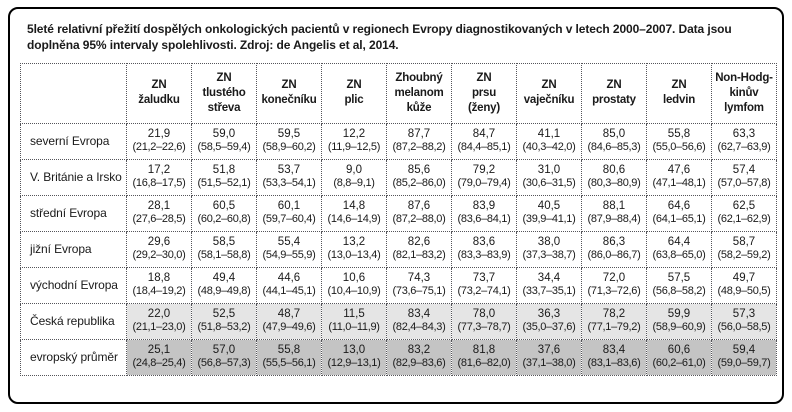 This screenshot has height=412, width=792. What do you see at coordinates (289, 147) in the screenshot?
I see `cell-interval: (58,9–60,2)` at bounding box center [289, 147].